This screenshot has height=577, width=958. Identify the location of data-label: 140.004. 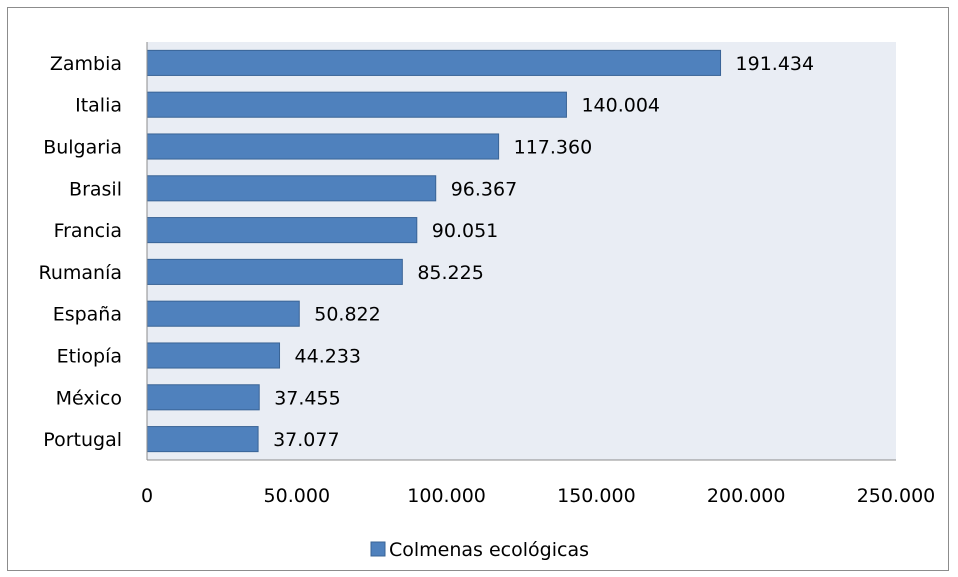
(620, 106).